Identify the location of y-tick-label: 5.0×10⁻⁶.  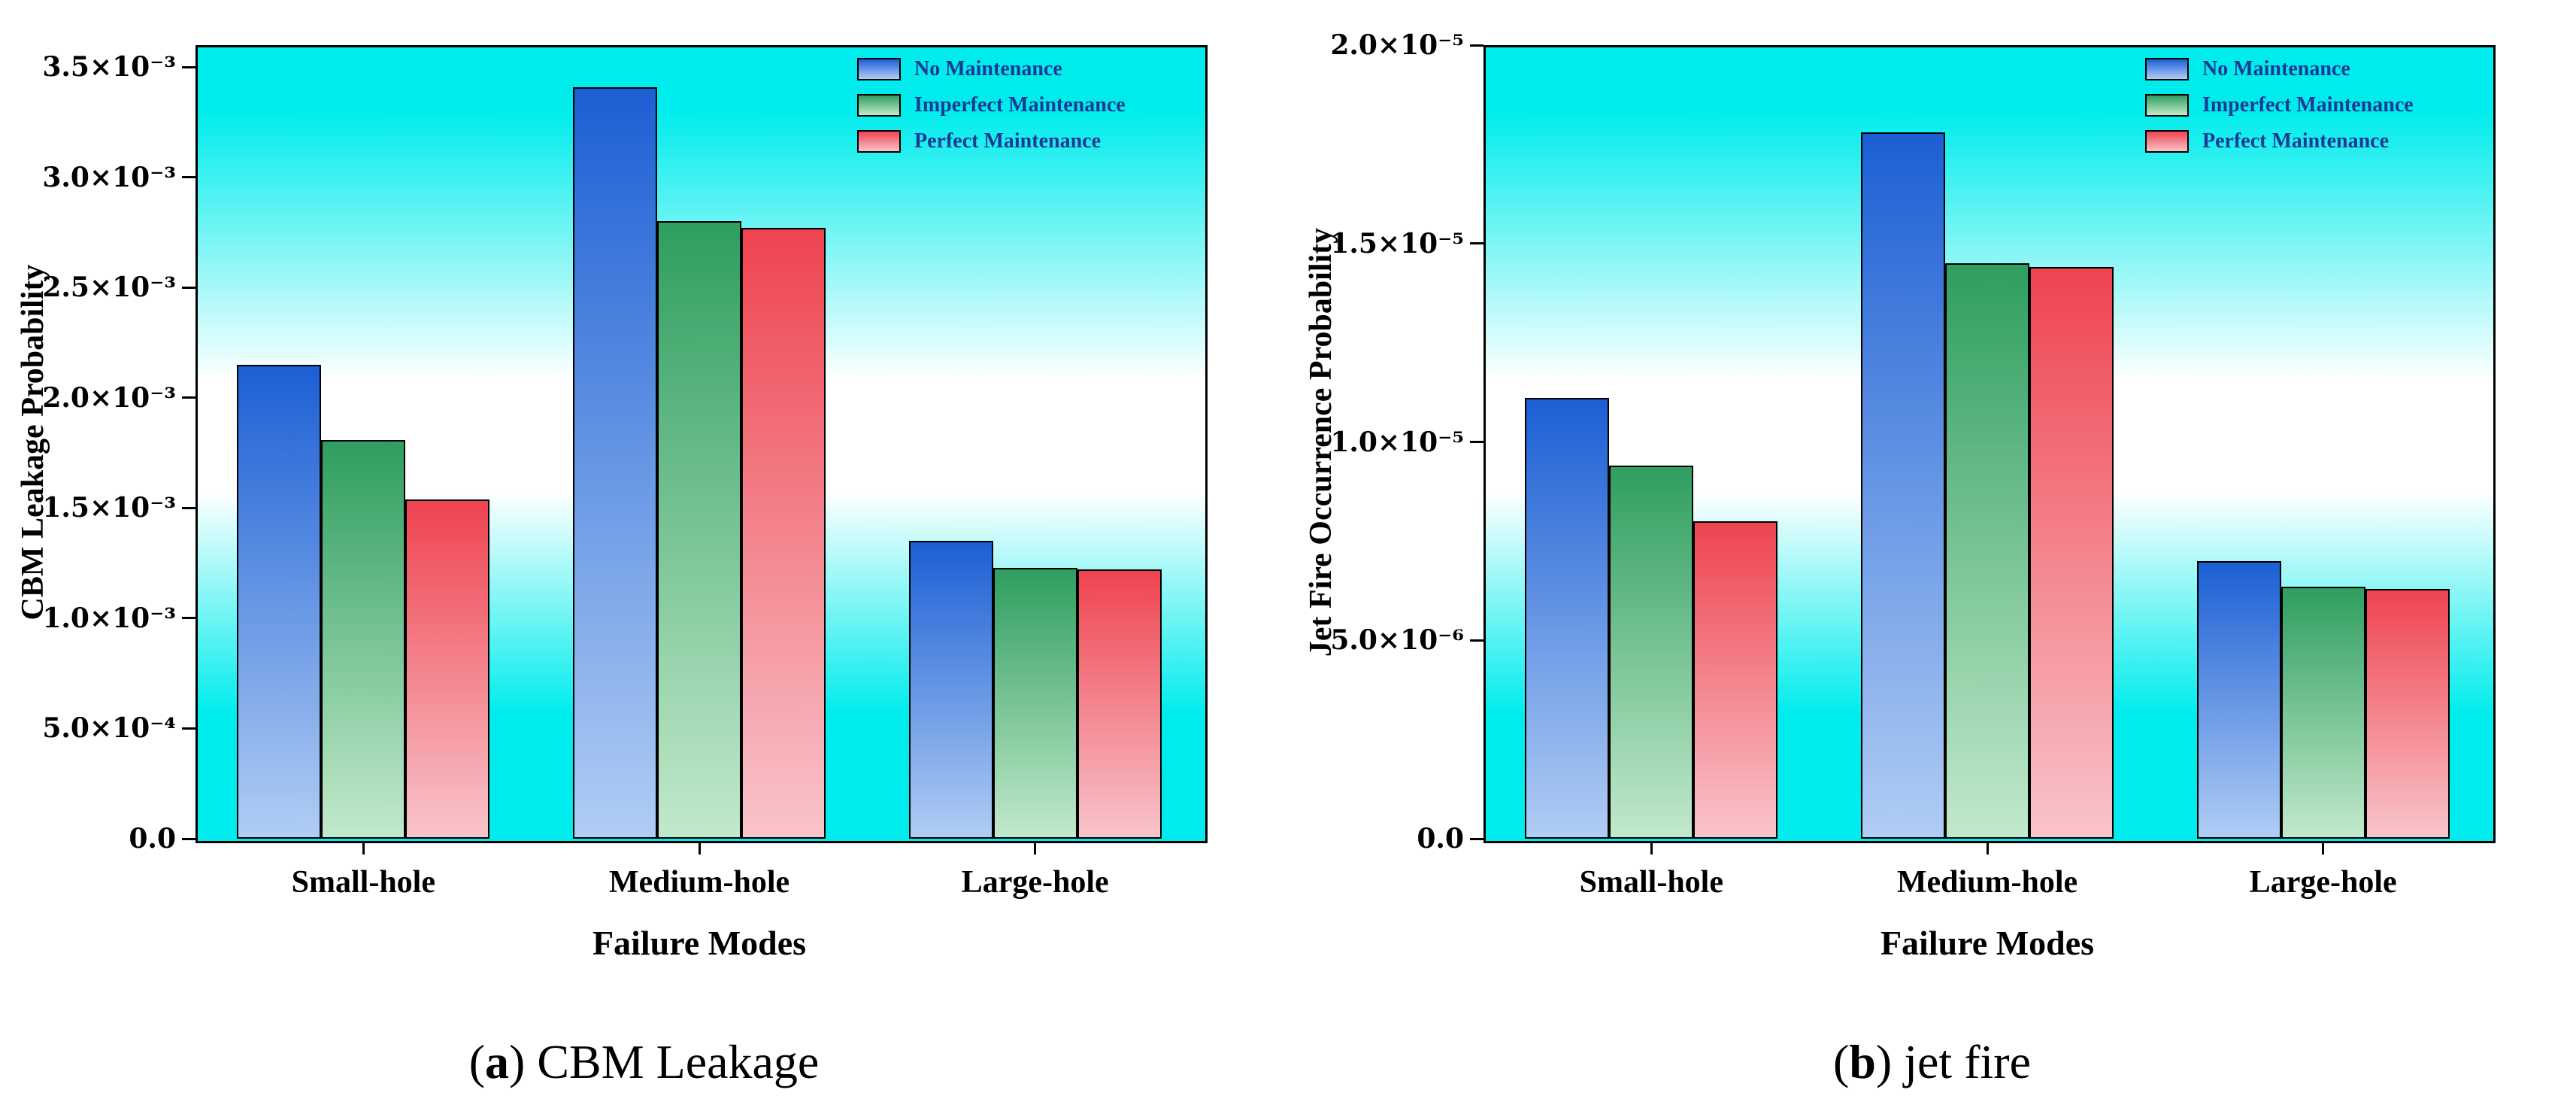
(1397, 640).